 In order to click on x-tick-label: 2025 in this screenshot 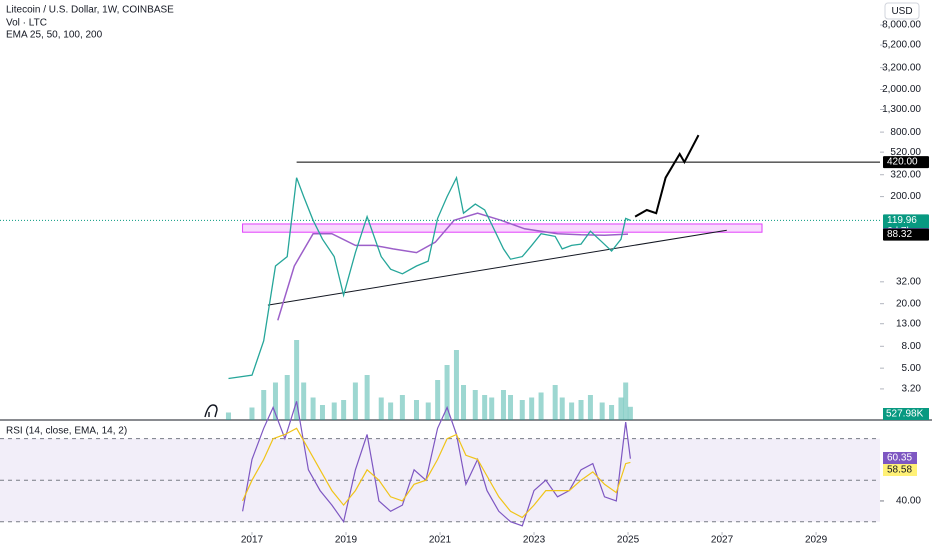, I will do `click(628, 540)`.